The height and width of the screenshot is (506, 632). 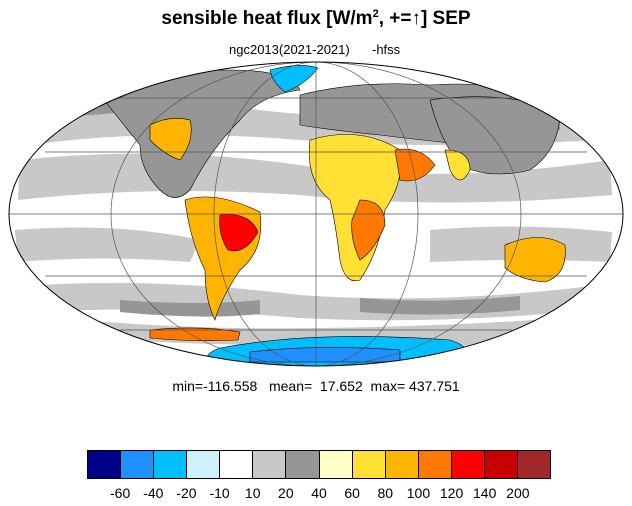 I want to click on colorbar-tick-label: 200, so click(x=518, y=493).